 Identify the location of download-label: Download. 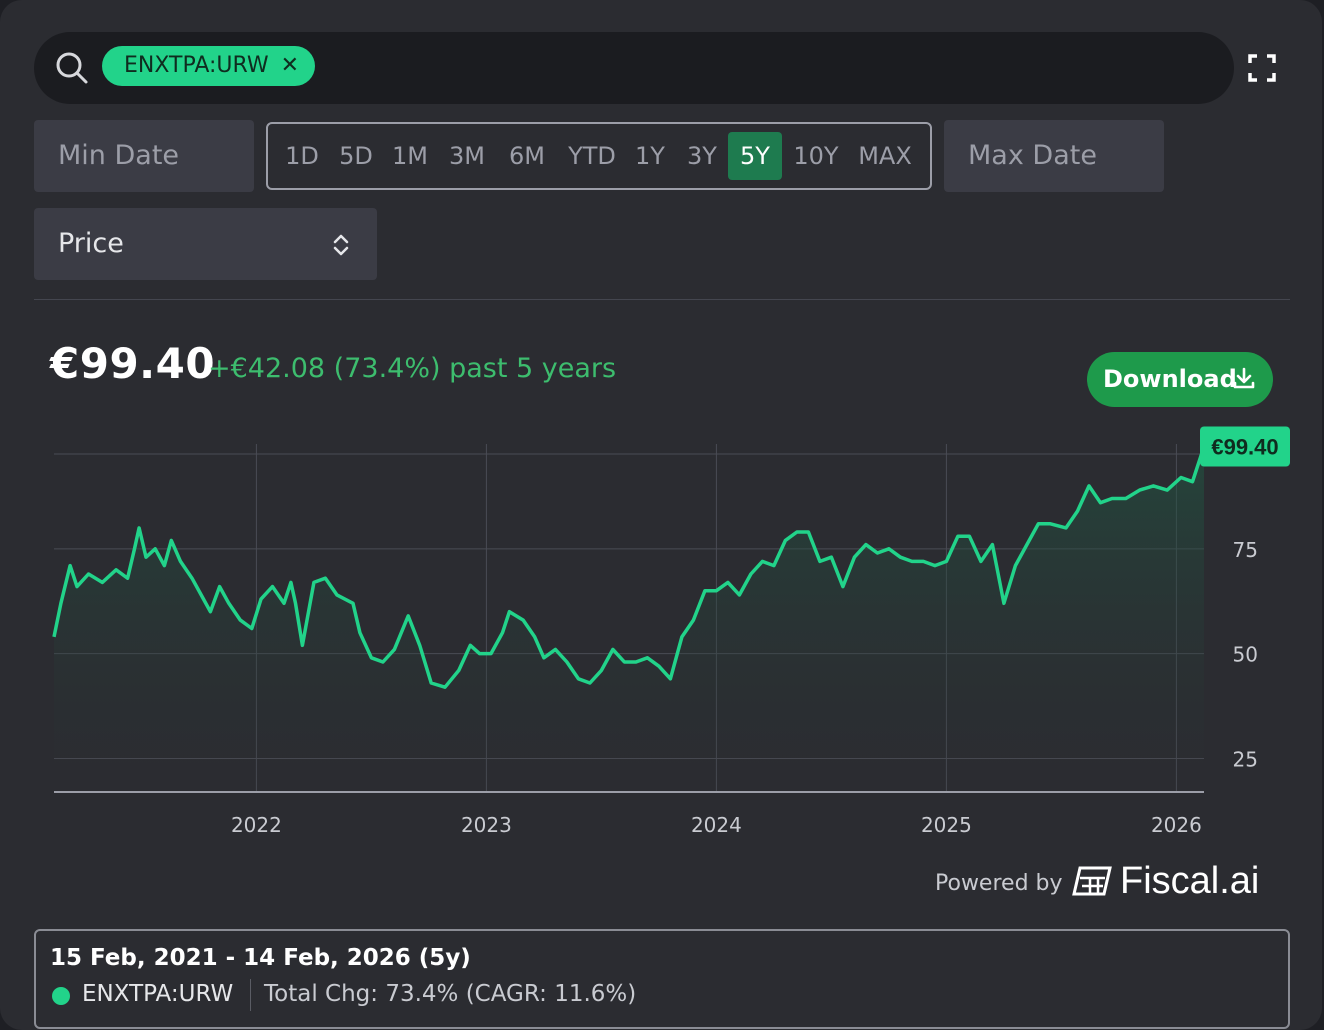
(1170, 379).